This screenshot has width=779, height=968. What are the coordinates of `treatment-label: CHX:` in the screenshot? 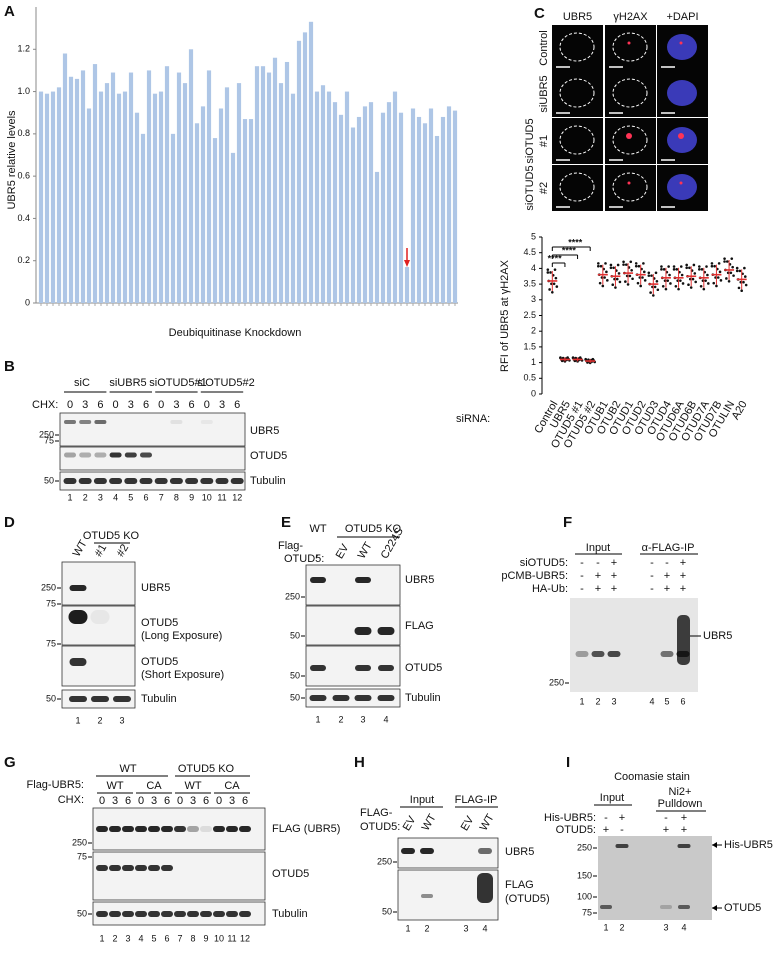 It's located at (71, 800).